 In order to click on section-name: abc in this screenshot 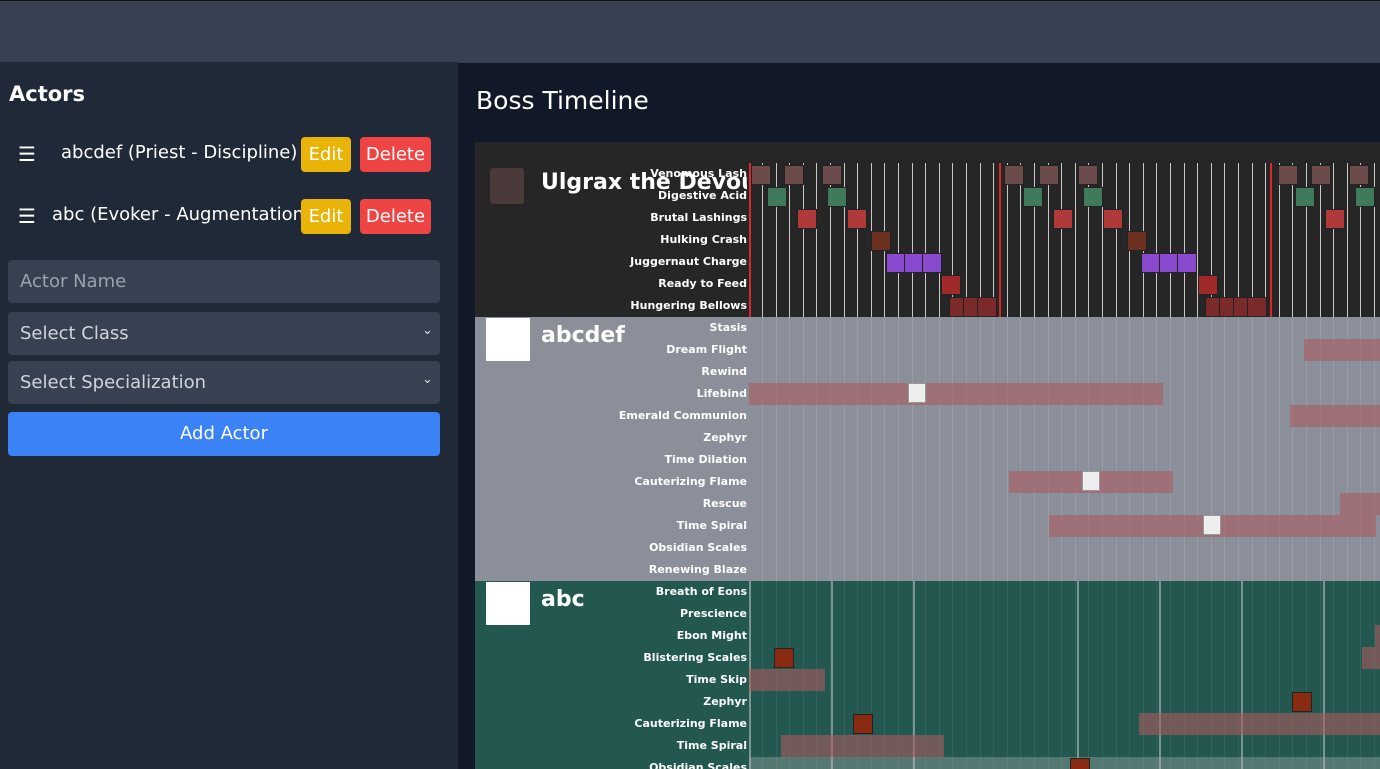, I will do `click(563, 599)`.